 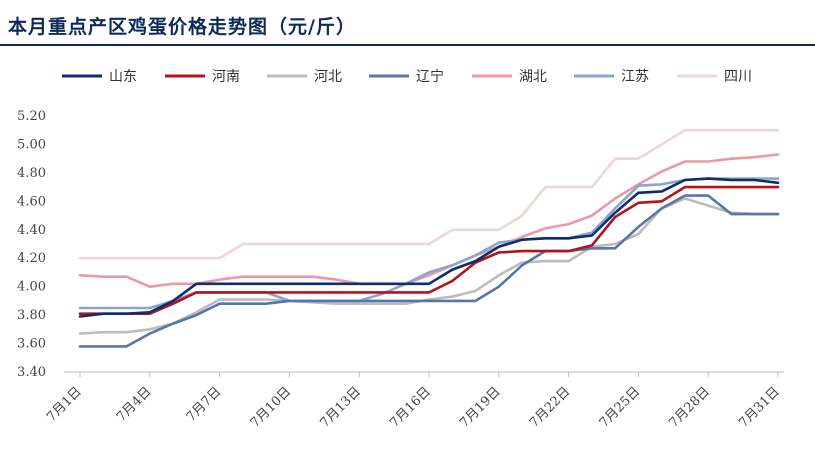 What do you see at coordinates (31, 201) in the screenshot?
I see `y-tick-label: 4.60` at bounding box center [31, 201].